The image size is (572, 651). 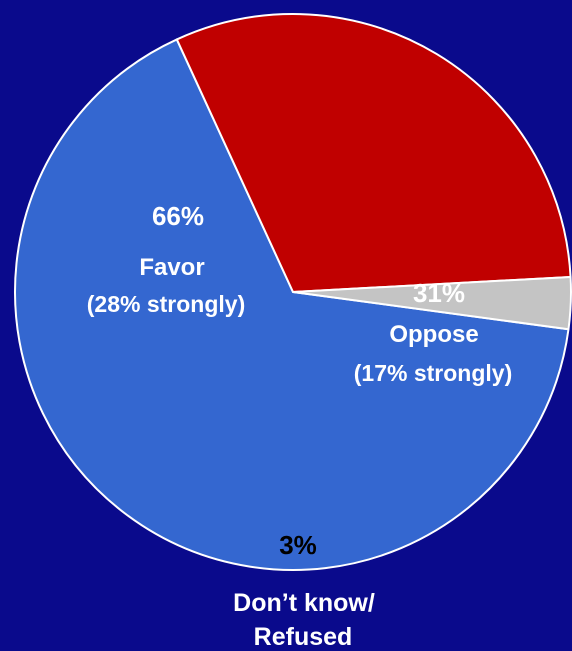 I want to click on dont-know-slice, so click(x=432, y=303).